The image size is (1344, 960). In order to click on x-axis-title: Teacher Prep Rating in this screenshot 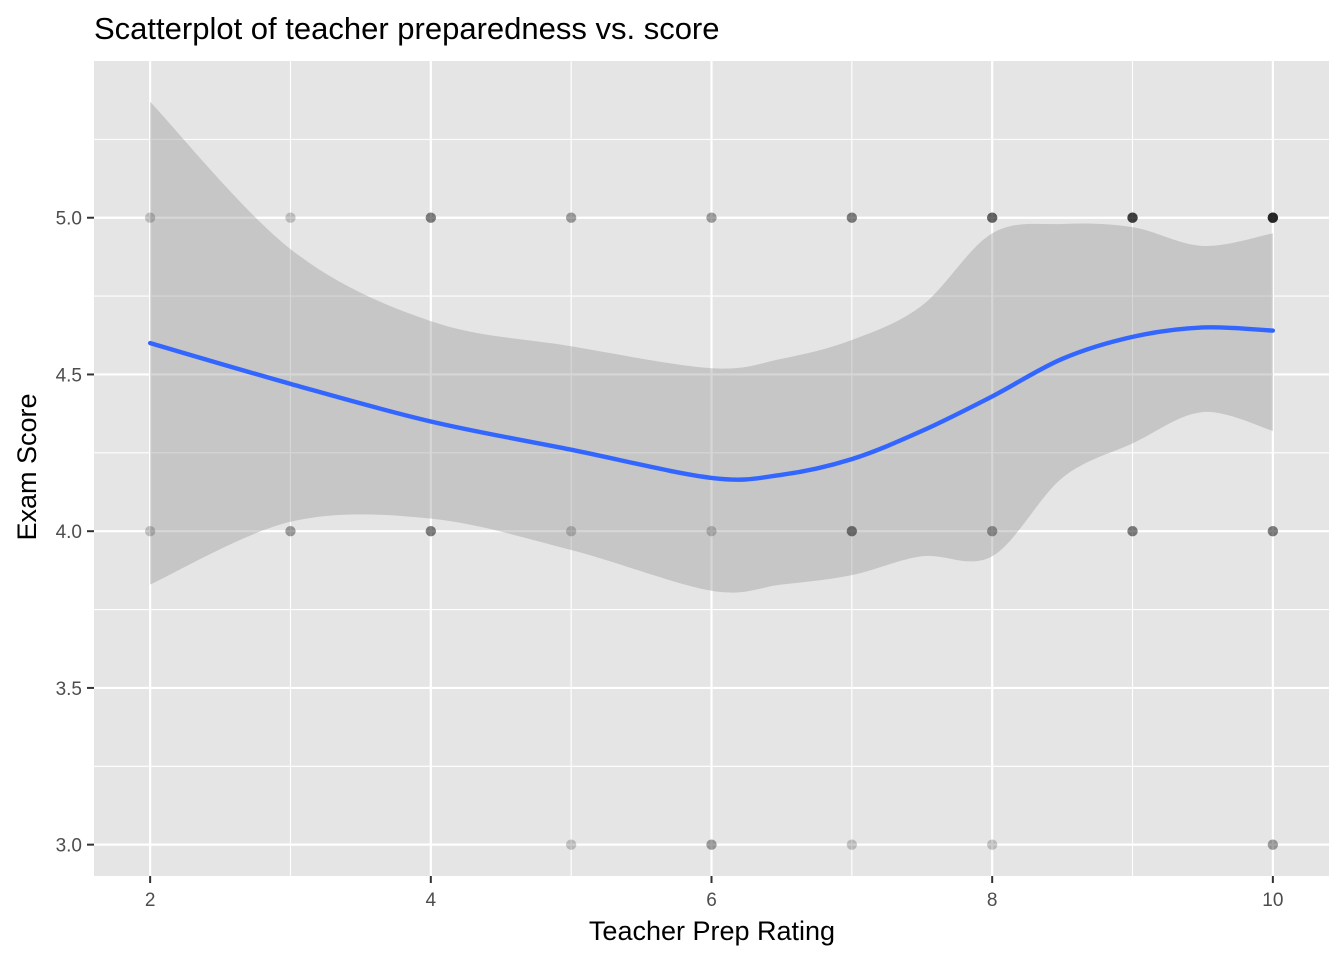, I will do `click(712, 931)`.